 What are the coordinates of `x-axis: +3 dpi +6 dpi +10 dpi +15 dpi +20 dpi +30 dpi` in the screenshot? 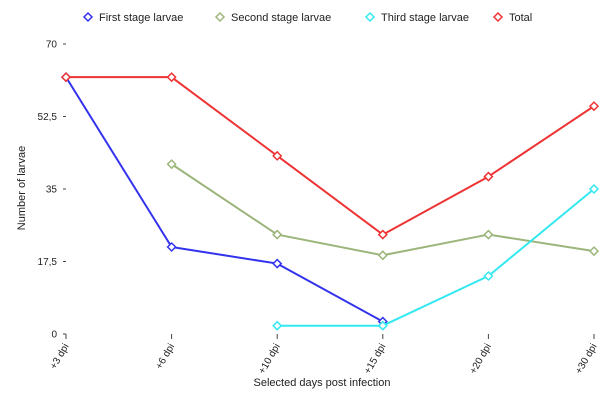 It's located at (324, 355).